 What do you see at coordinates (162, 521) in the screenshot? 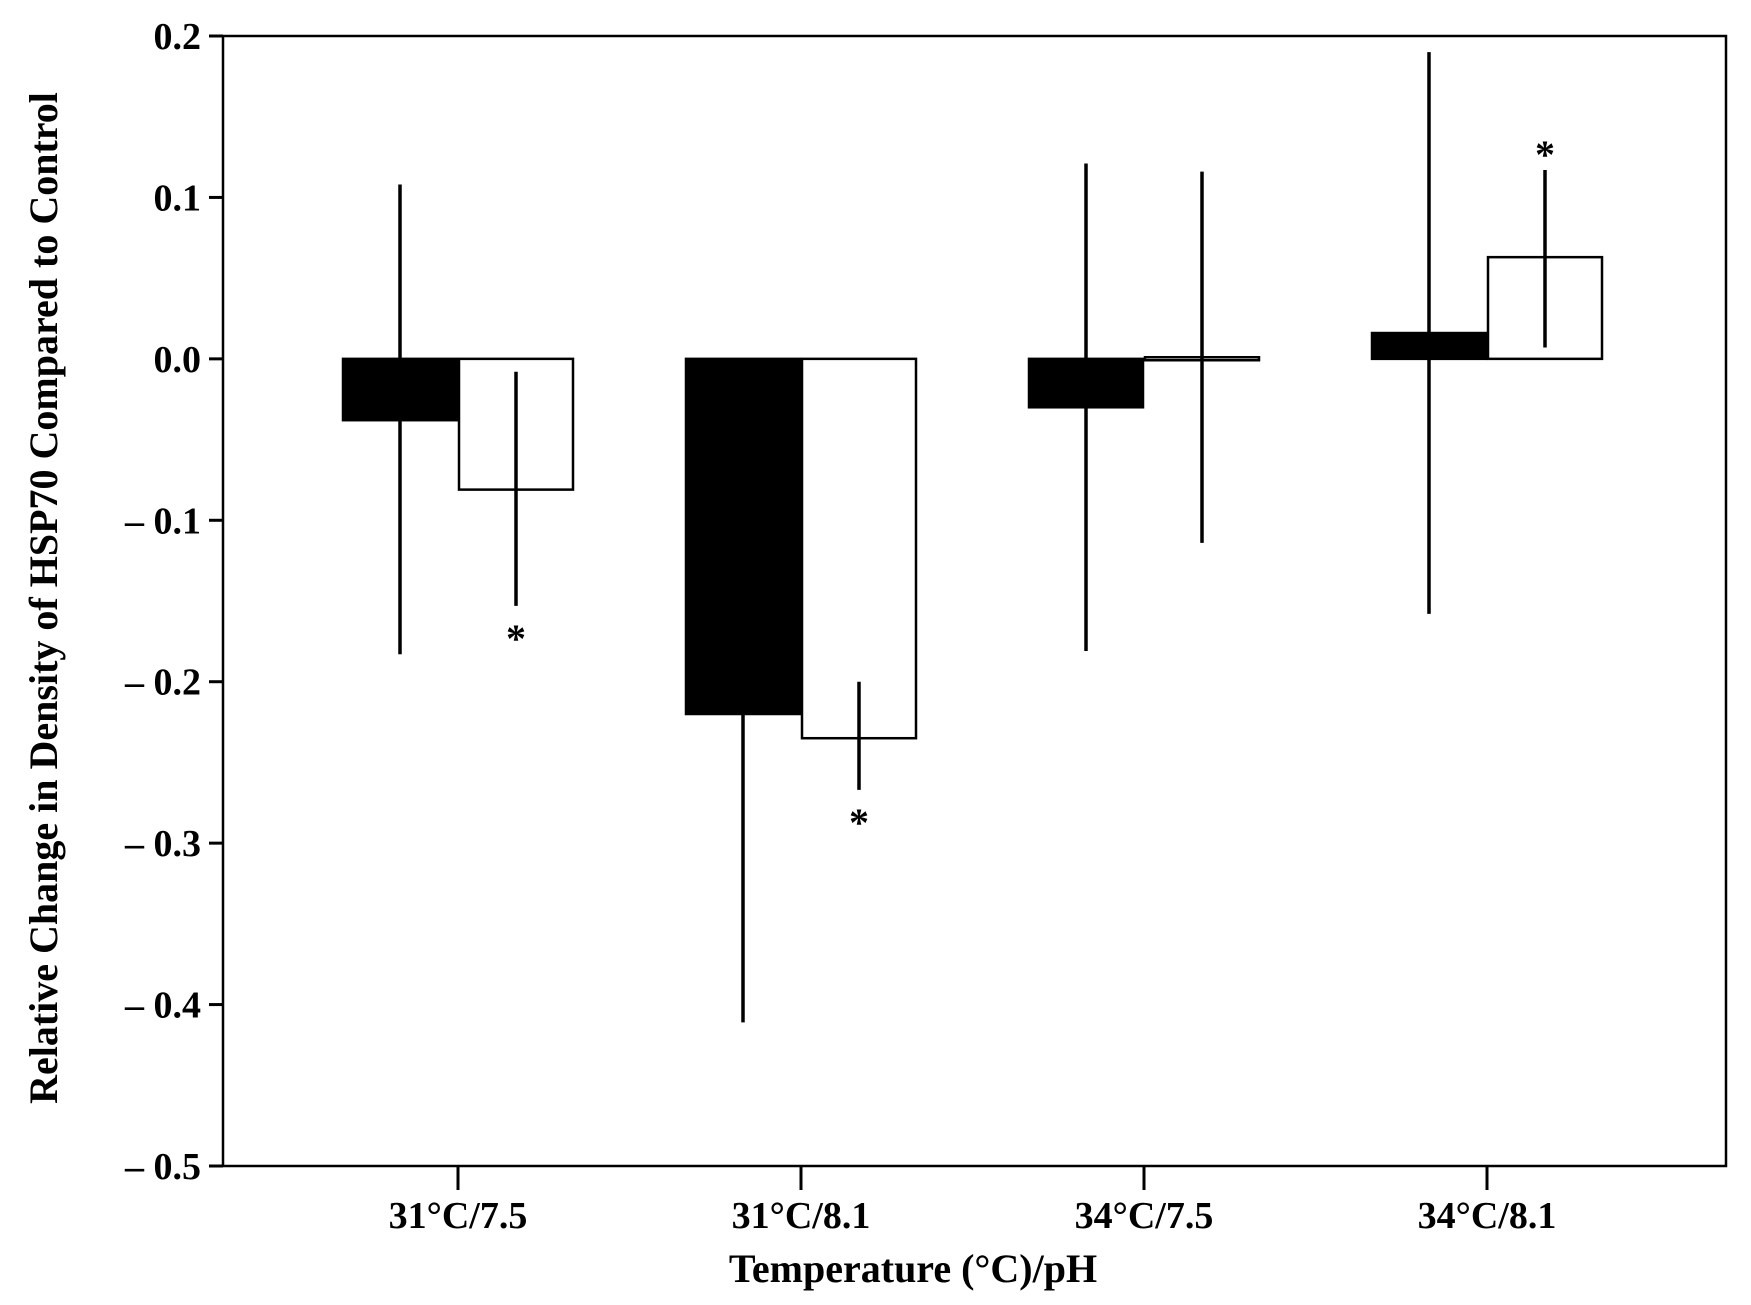
I see `y-tick-label: – 0.1` at bounding box center [162, 521].